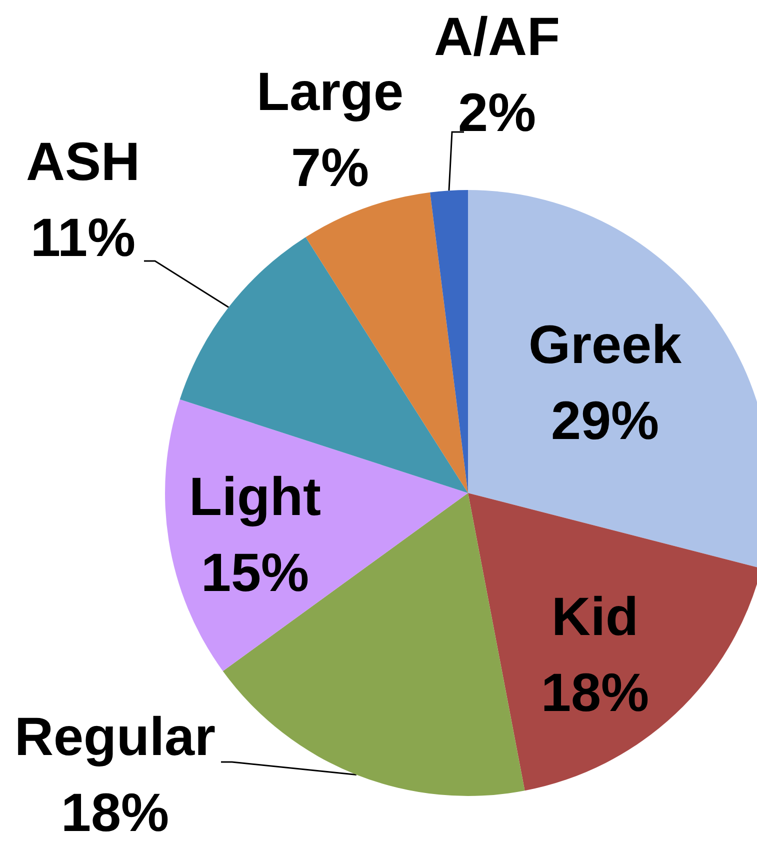 This screenshot has width=757, height=843. What do you see at coordinates (83, 238) in the screenshot?
I see `data-label: 11%` at bounding box center [83, 238].